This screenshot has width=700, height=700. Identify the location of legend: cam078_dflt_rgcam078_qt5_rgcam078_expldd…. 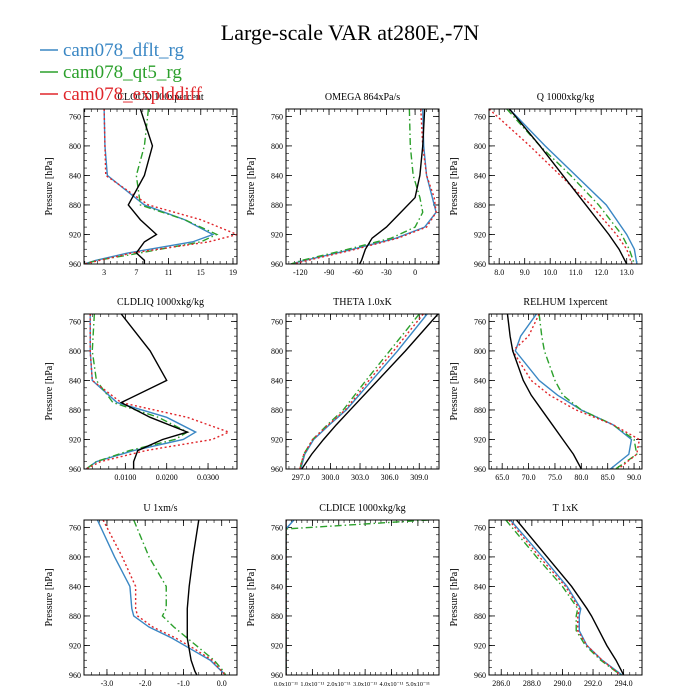
(121, 72).